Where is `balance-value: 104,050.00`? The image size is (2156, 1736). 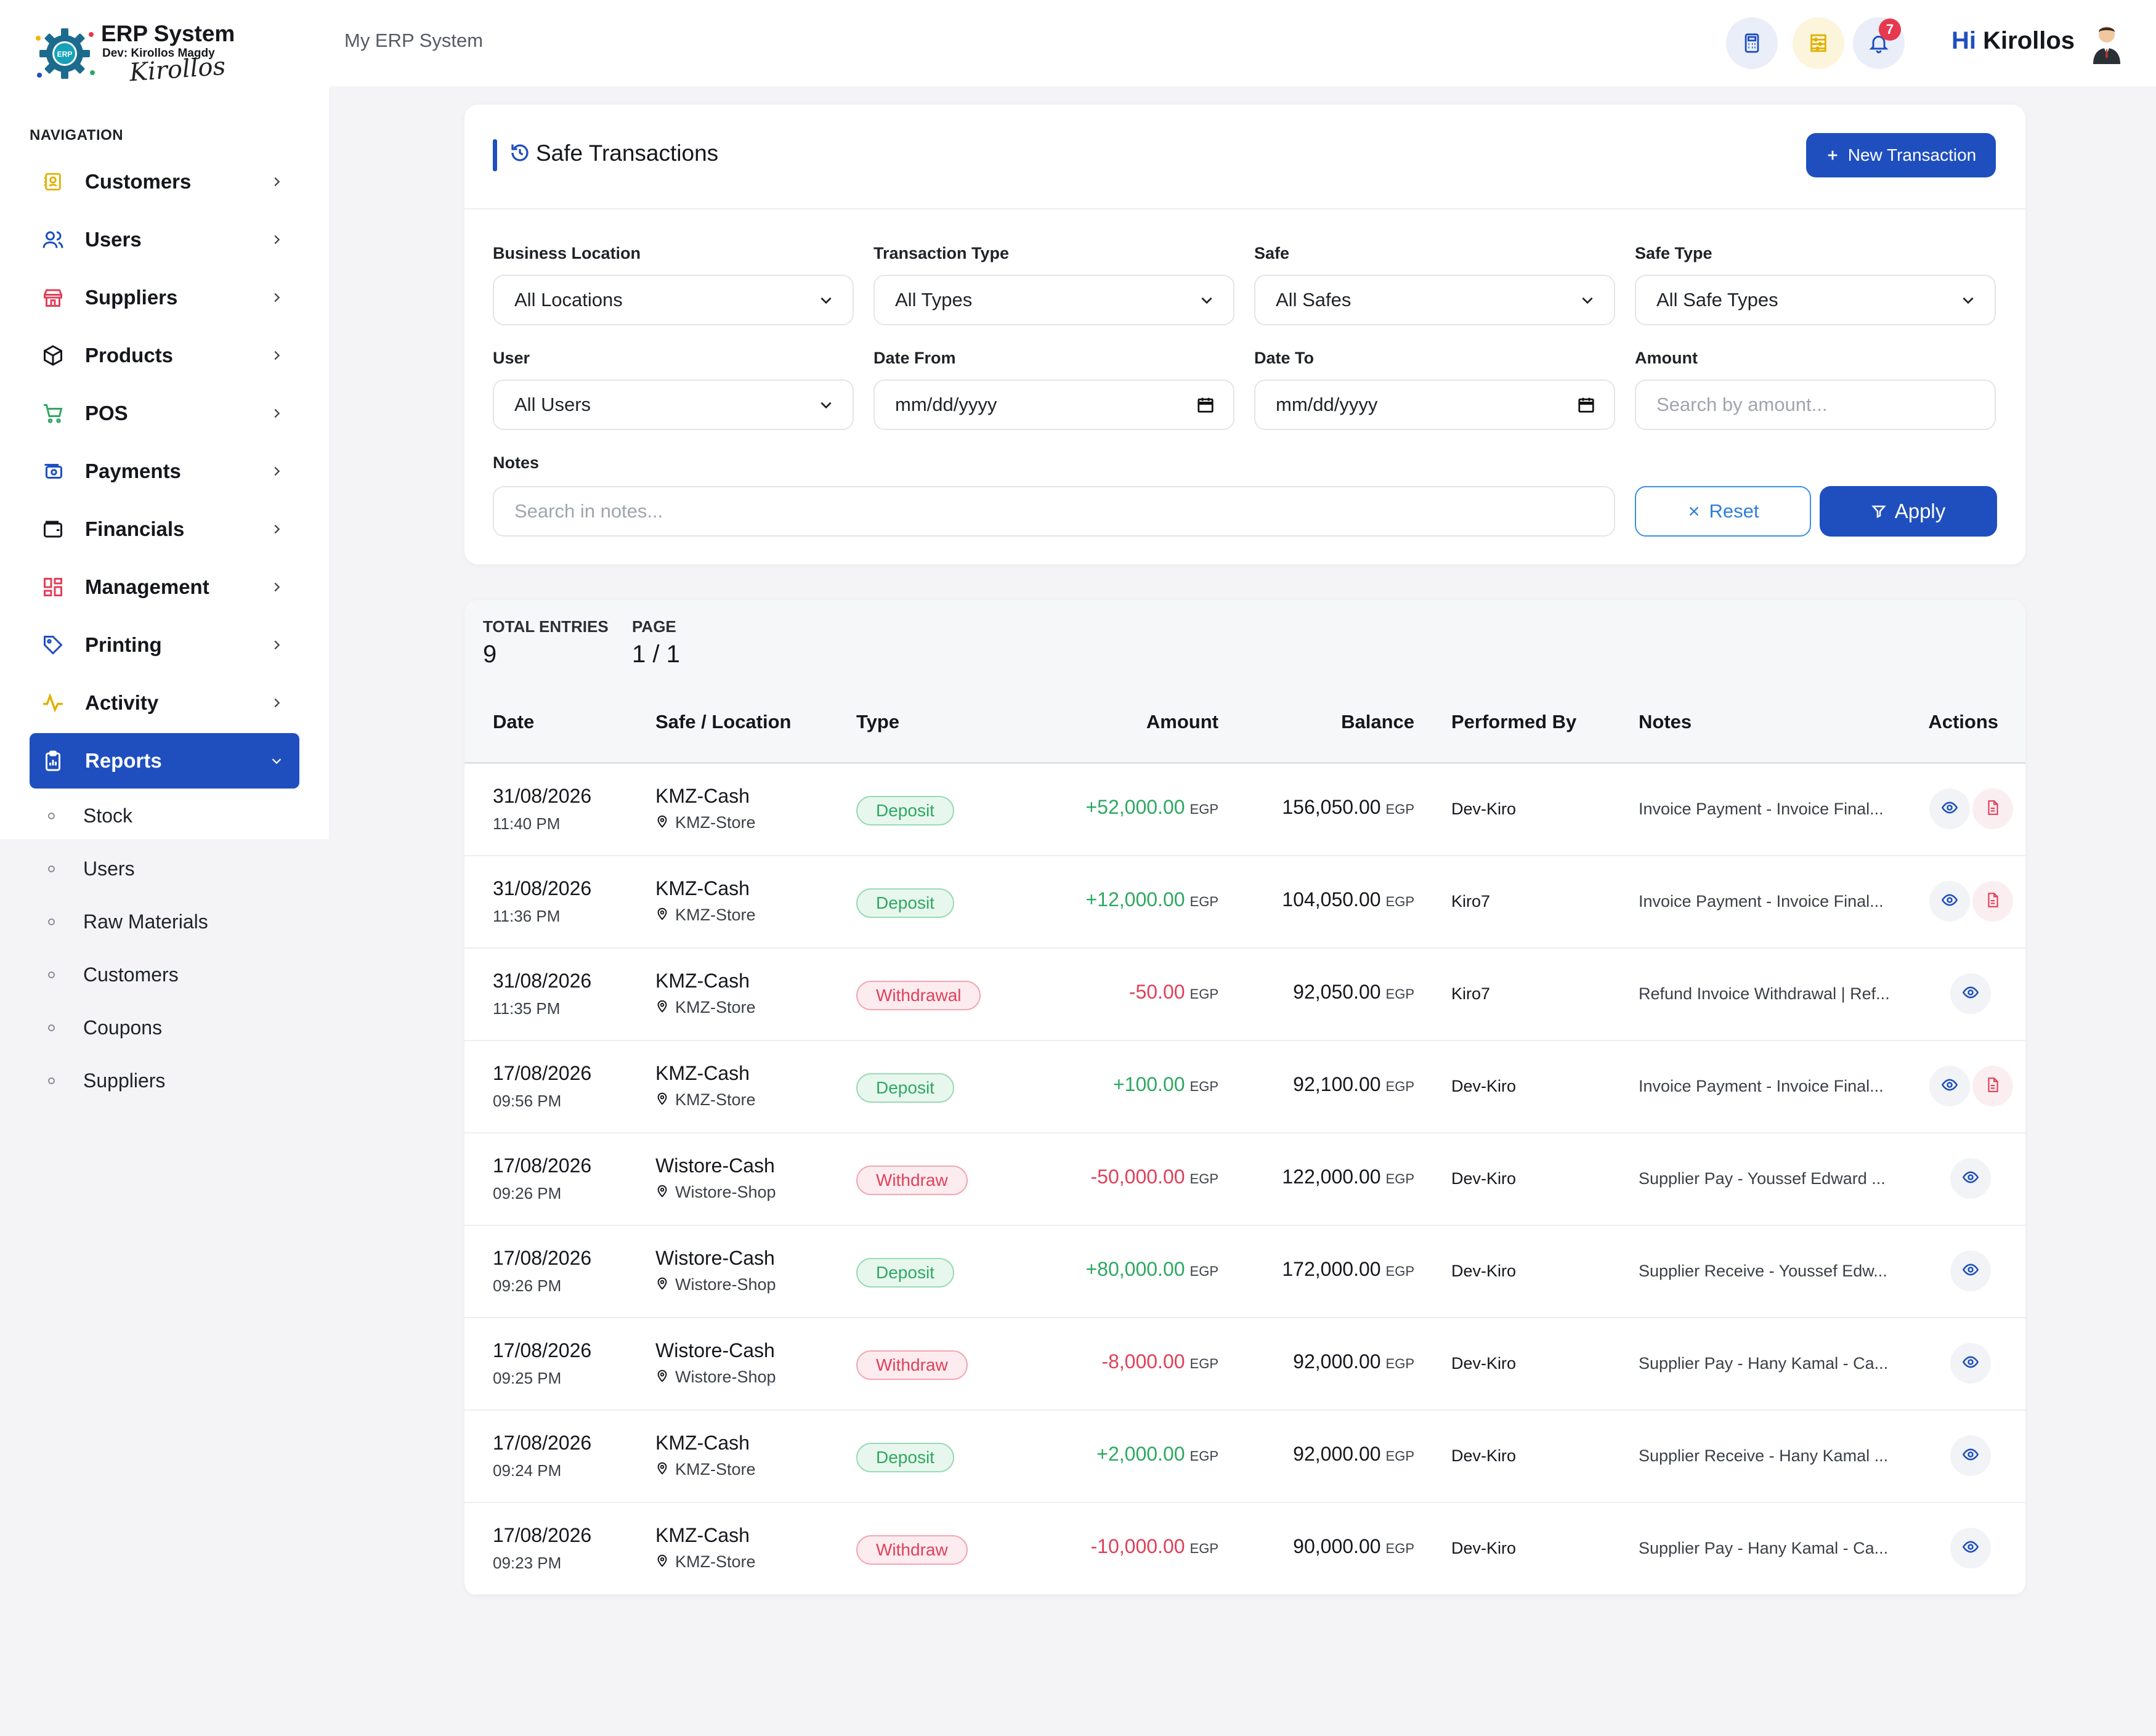 balance-value: 104,050.00 is located at coordinates (1331, 899).